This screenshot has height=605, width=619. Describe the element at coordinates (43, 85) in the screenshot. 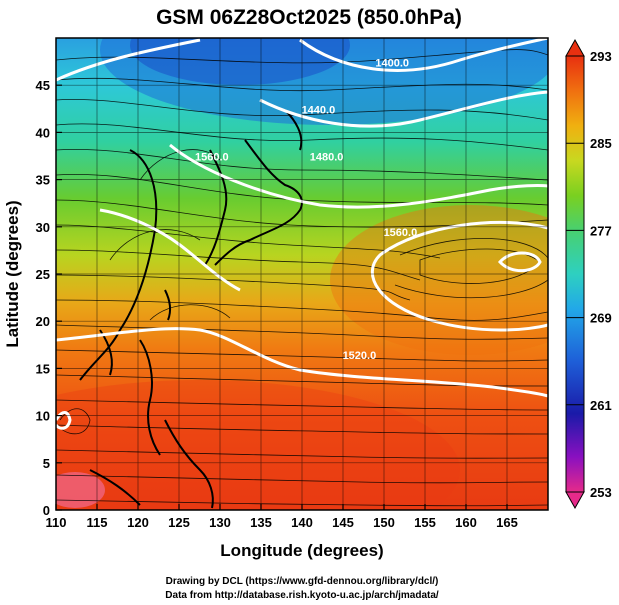

I see `y-tick-label: 45` at that location.